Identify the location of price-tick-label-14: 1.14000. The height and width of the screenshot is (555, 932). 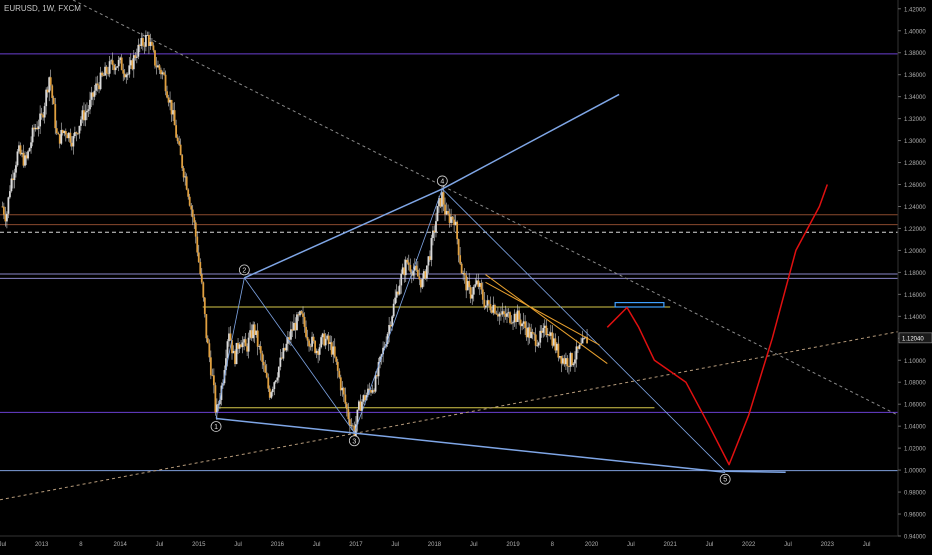
(915, 318).